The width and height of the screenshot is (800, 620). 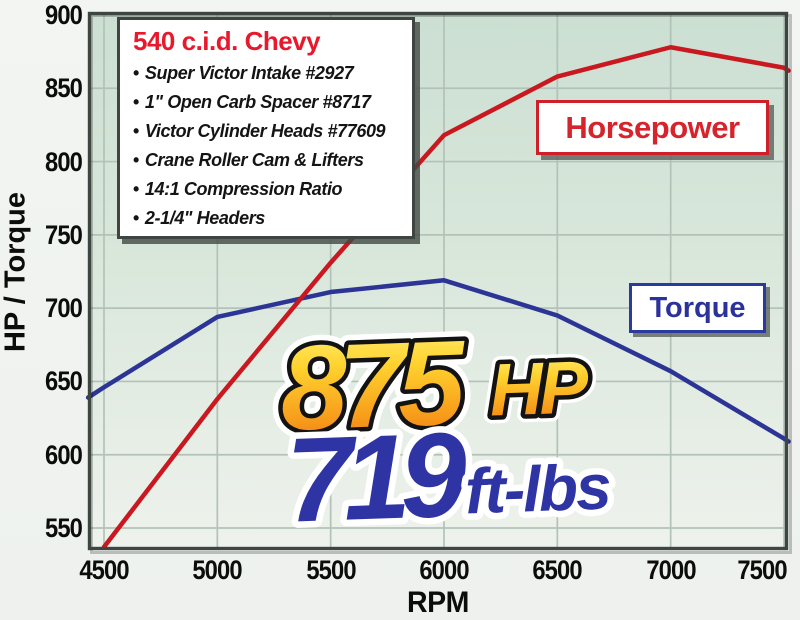 I want to click on y-tick-label: 850, so click(x=63, y=88).